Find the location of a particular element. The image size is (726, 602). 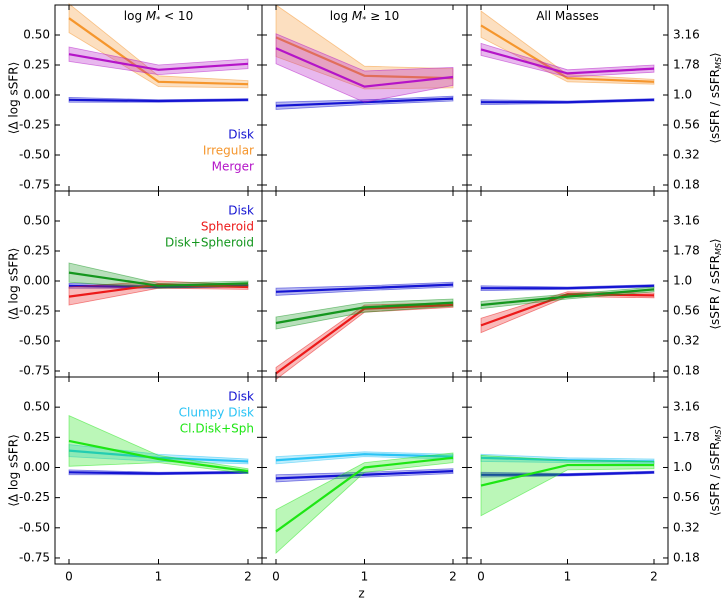

panel-r3-c2 is located at coordinates (364, 470).